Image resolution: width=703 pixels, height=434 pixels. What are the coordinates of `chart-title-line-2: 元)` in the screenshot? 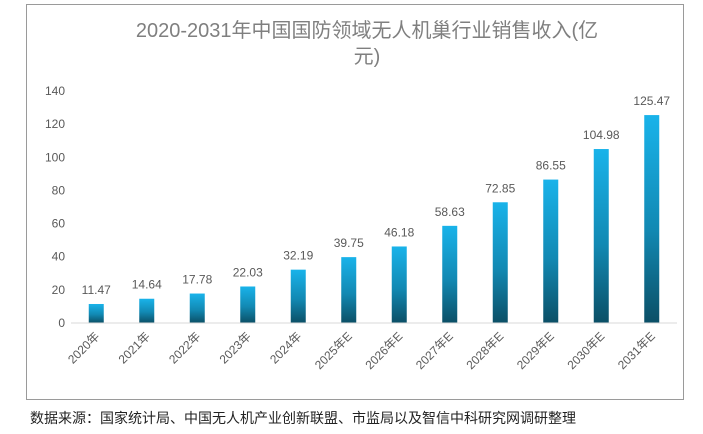 It's located at (367, 57).